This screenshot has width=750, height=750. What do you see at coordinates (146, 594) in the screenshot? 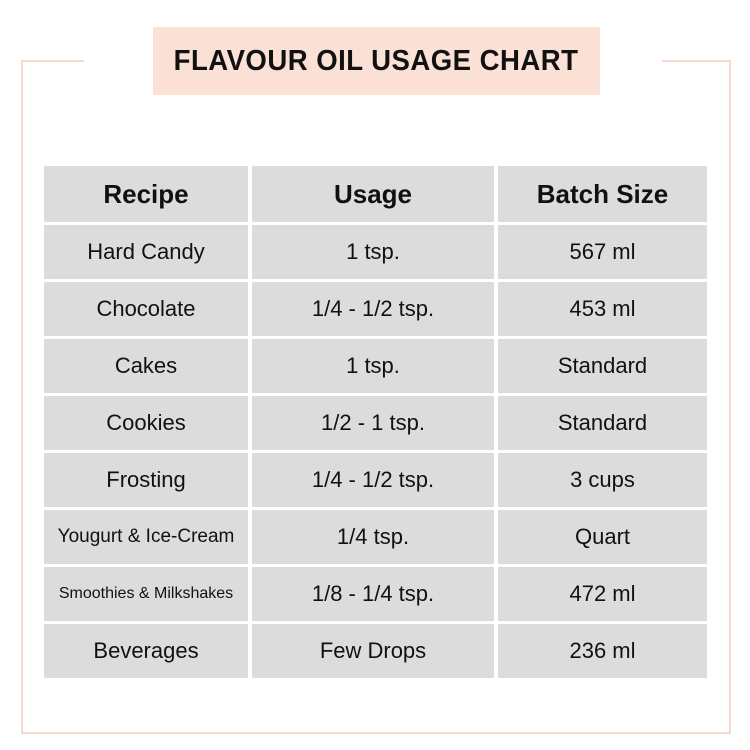
I see `recipe-cell: Smoothies & Milkshakes` at bounding box center [146, 594].